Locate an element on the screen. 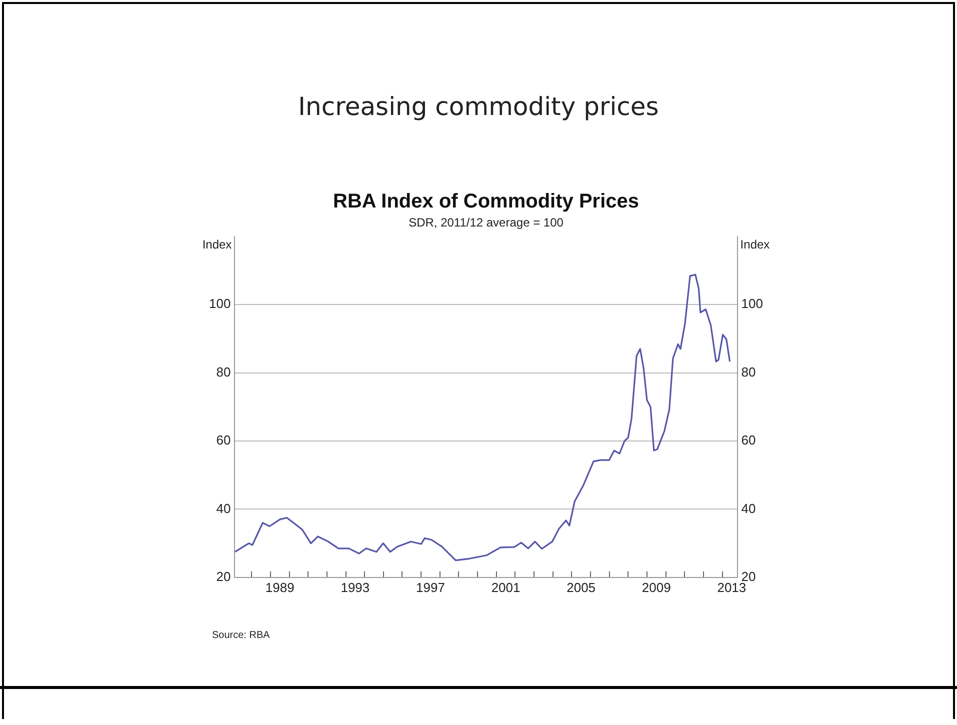 The height and width of the screenshot is (725, 957). x-tick-label: 2001 is located at coordinates (505, 587).